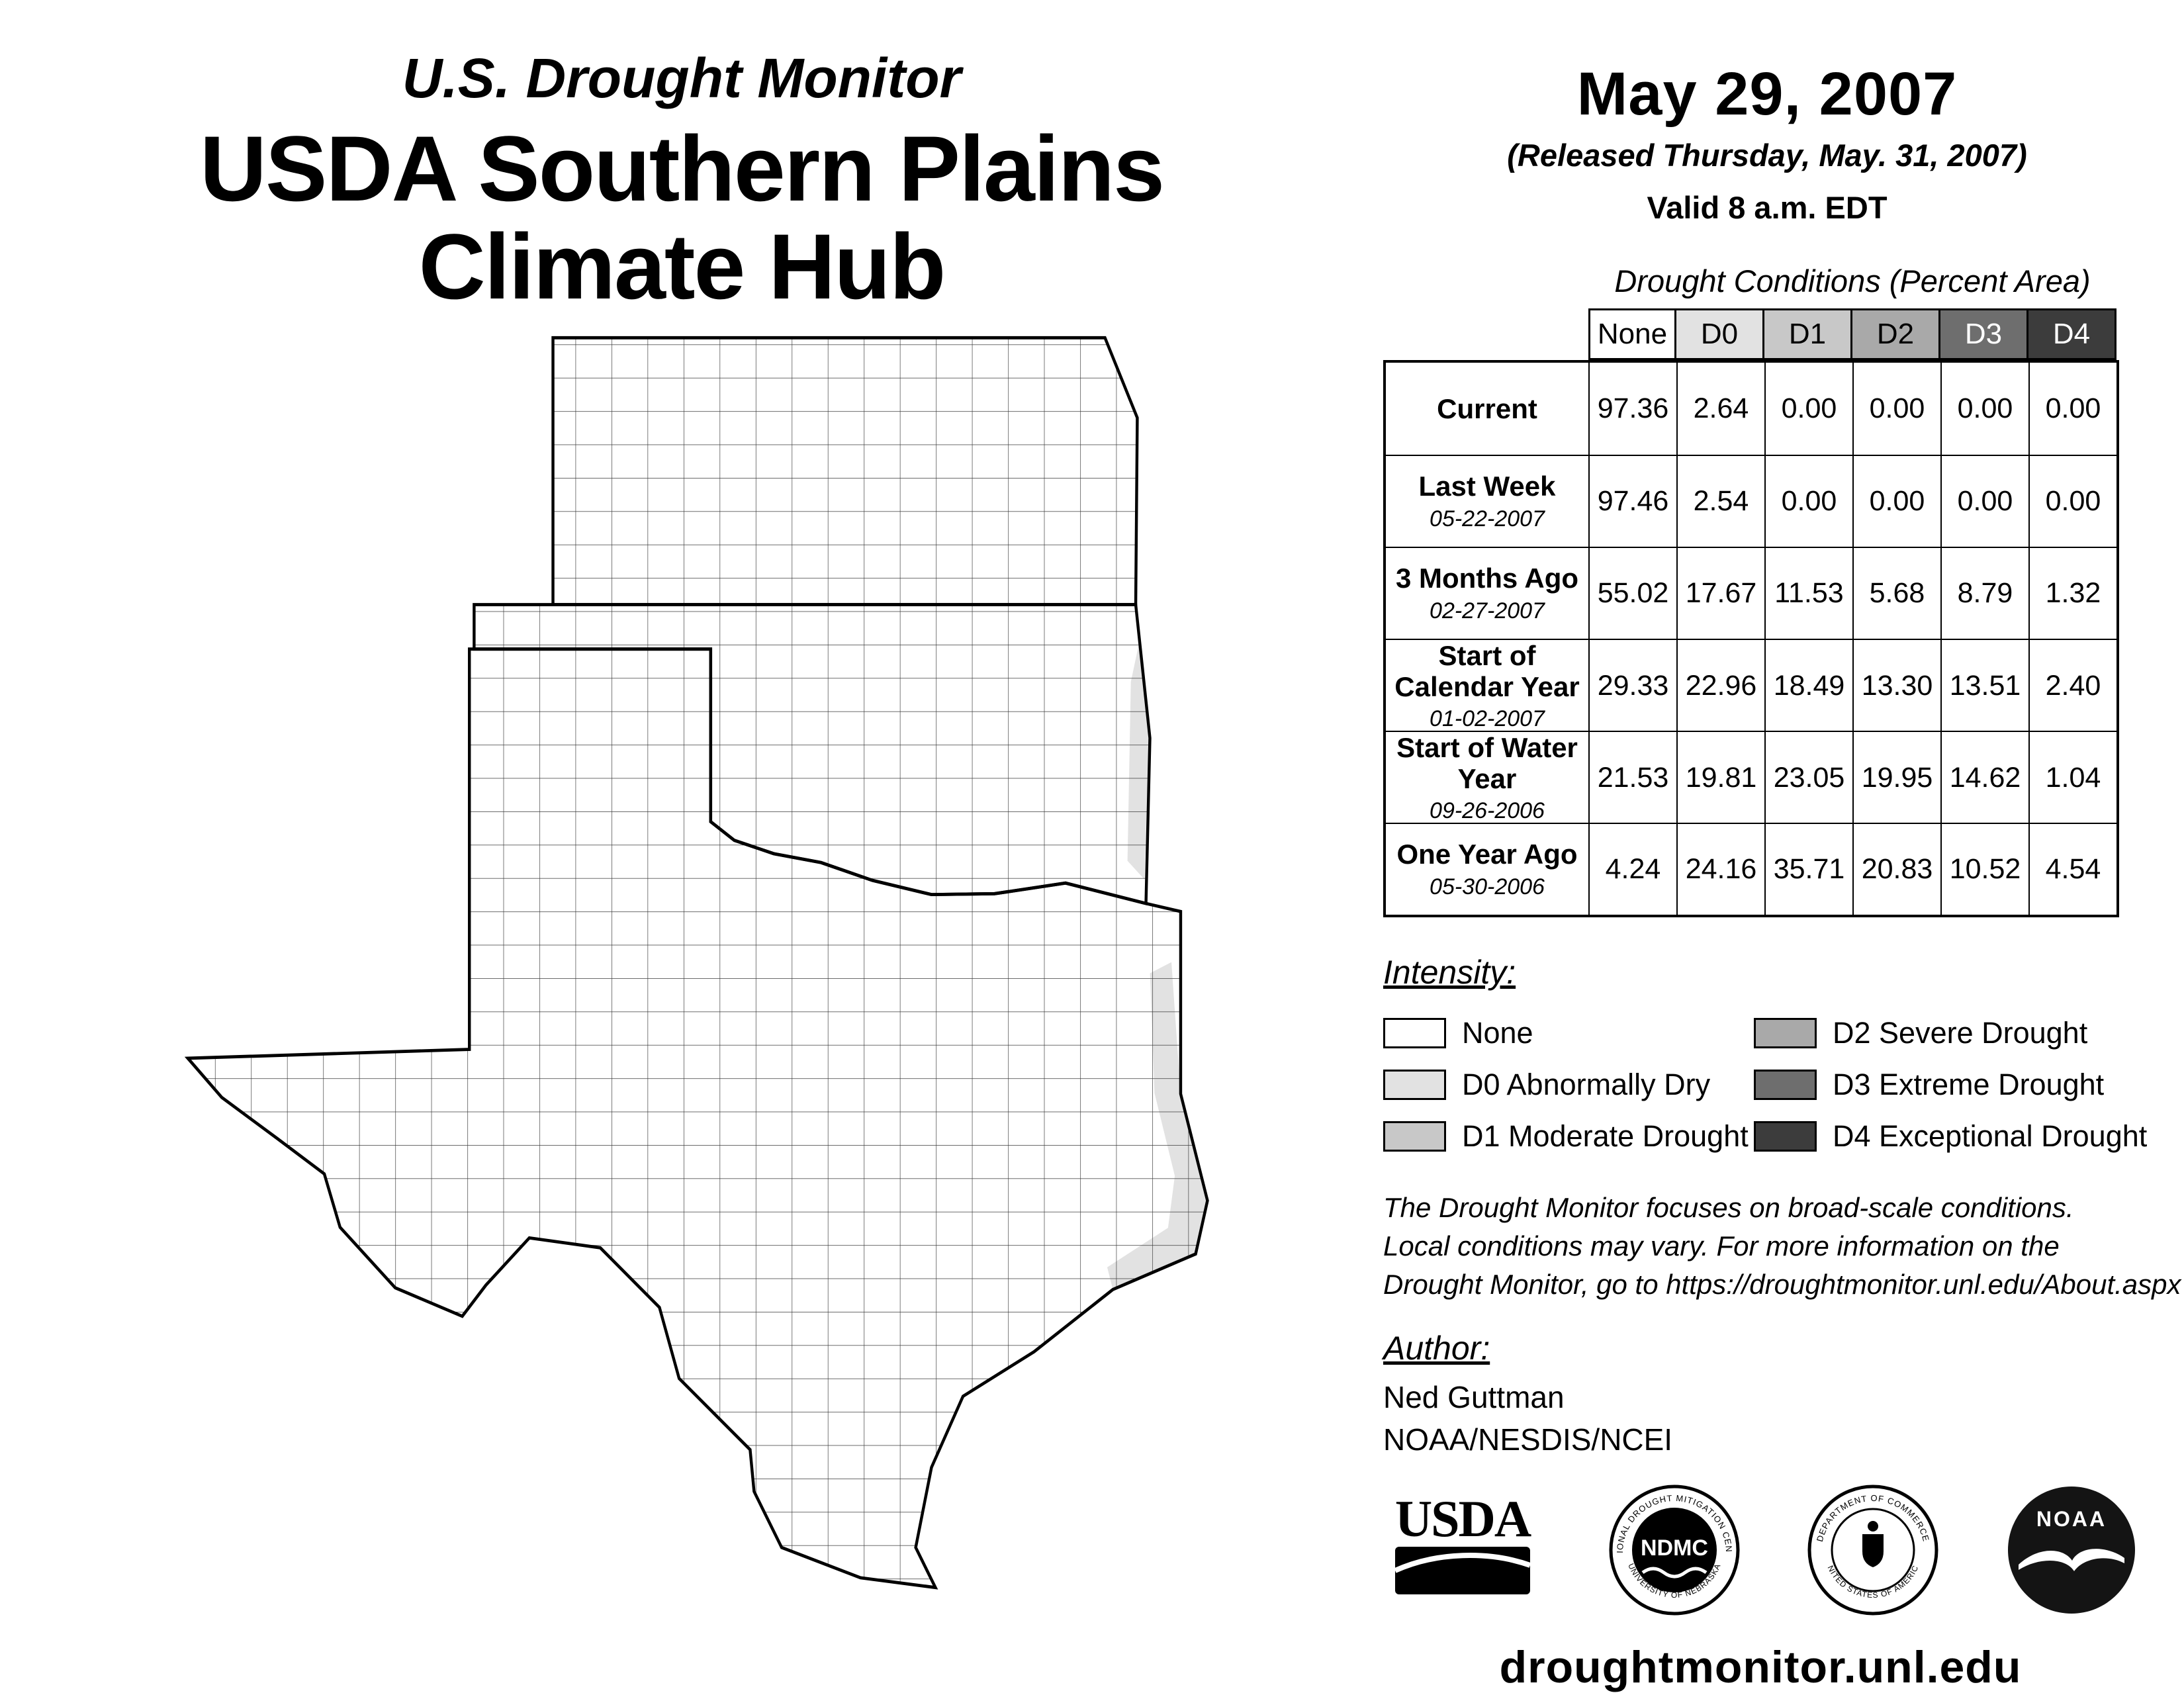  Describe the element at coordinates (2072, 334) in the screenshot. I see `column-header-d4: D4` at that location.